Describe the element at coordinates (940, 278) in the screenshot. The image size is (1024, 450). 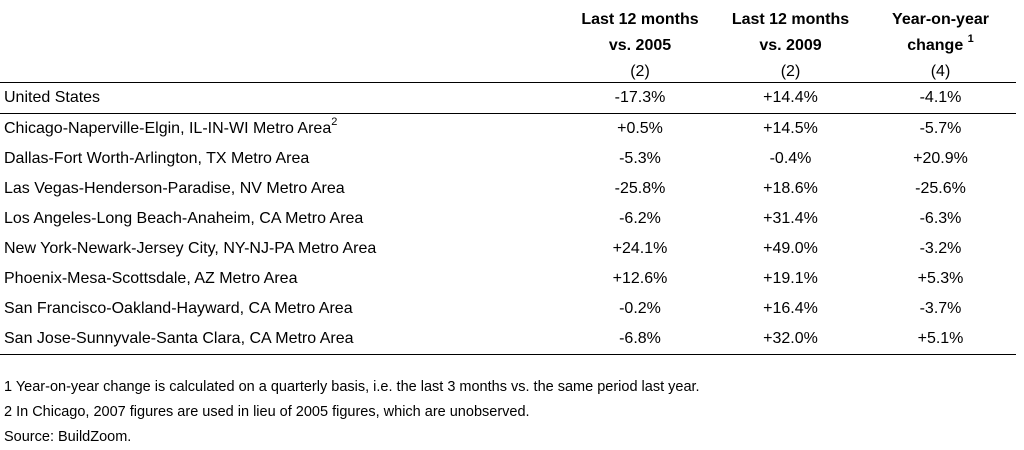
I see `metro-value-c: +5.3%` at that location.